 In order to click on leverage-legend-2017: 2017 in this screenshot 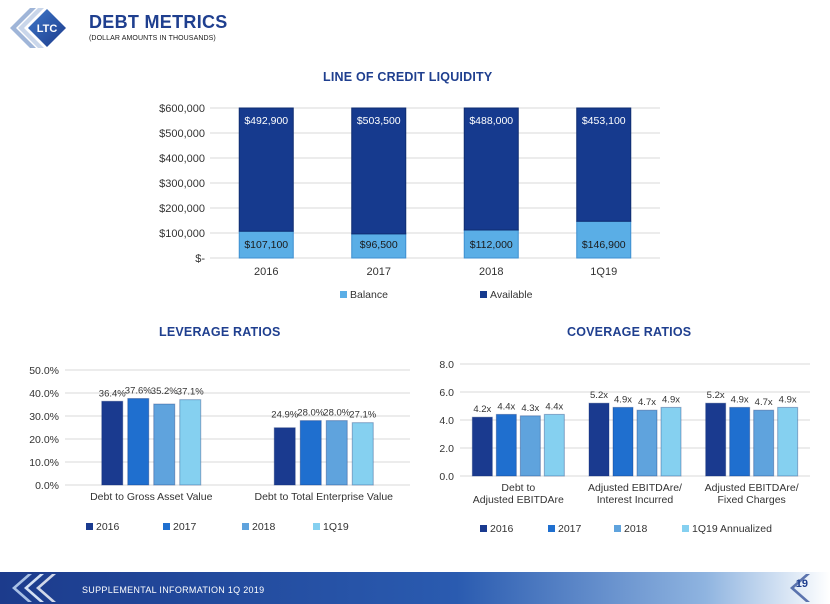, I will do `click(185, 527)`.